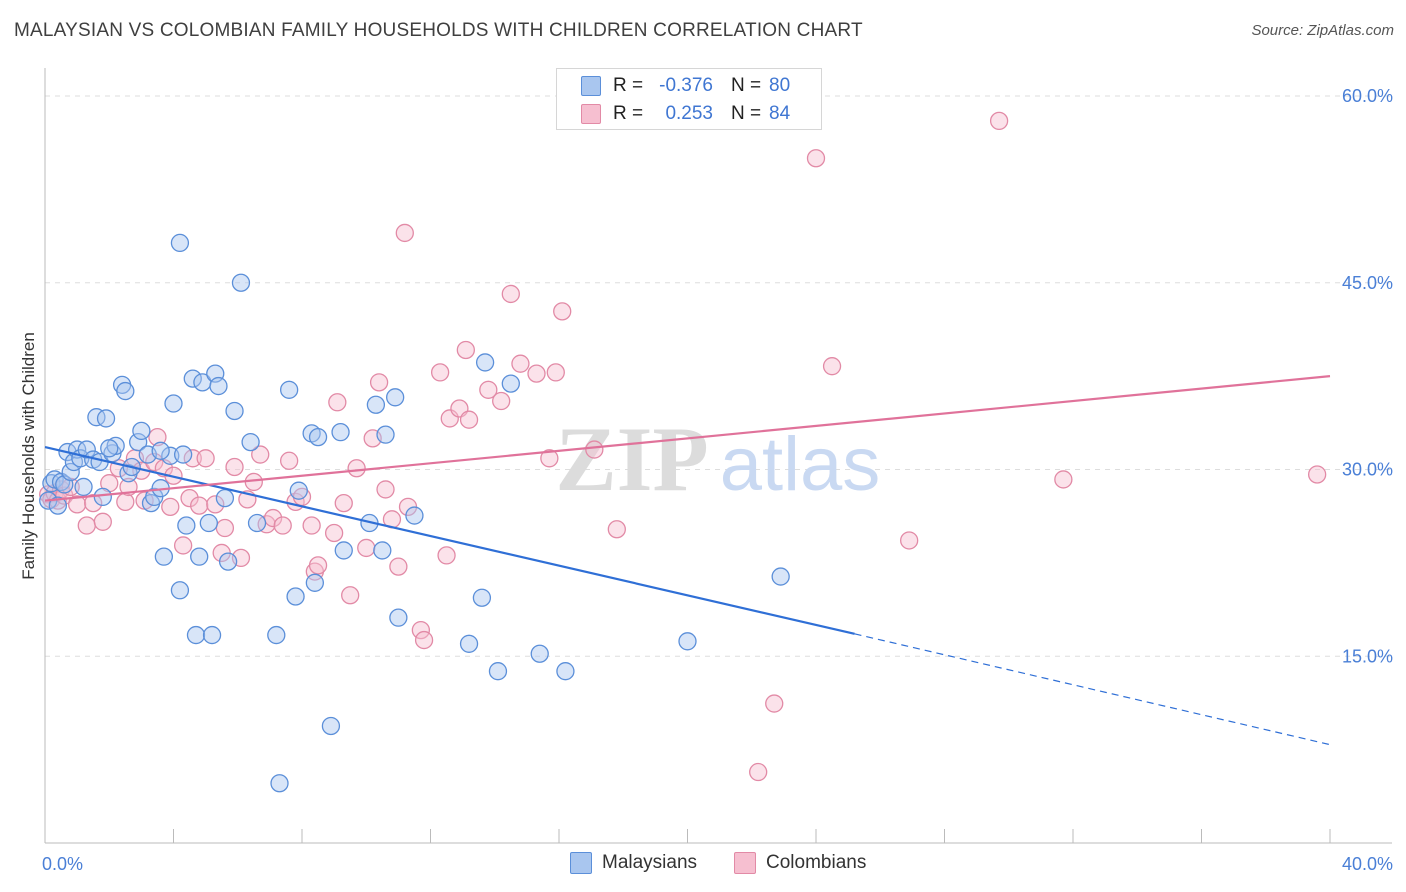  I want to click on x-tick-label: 40.0%, so click(1367, 864).